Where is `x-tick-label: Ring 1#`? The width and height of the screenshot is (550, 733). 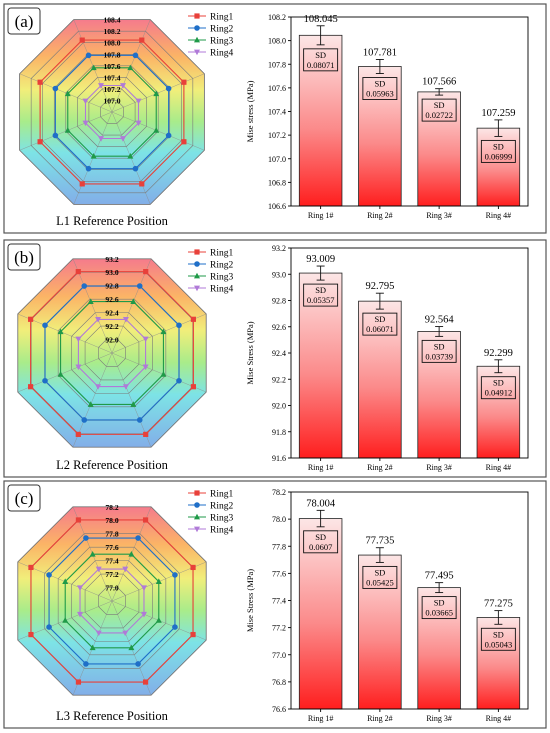
x-tick-label: Ring 1# is located at coordinates (321, 467).